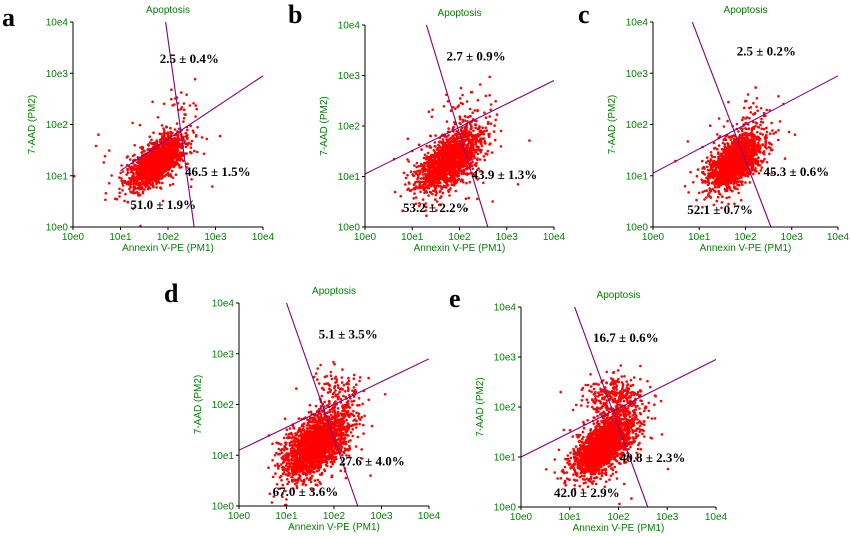  Describe the element at coordinates (57, 176) in the screenshot. I see `y-tick-label: 10e1` at that location.